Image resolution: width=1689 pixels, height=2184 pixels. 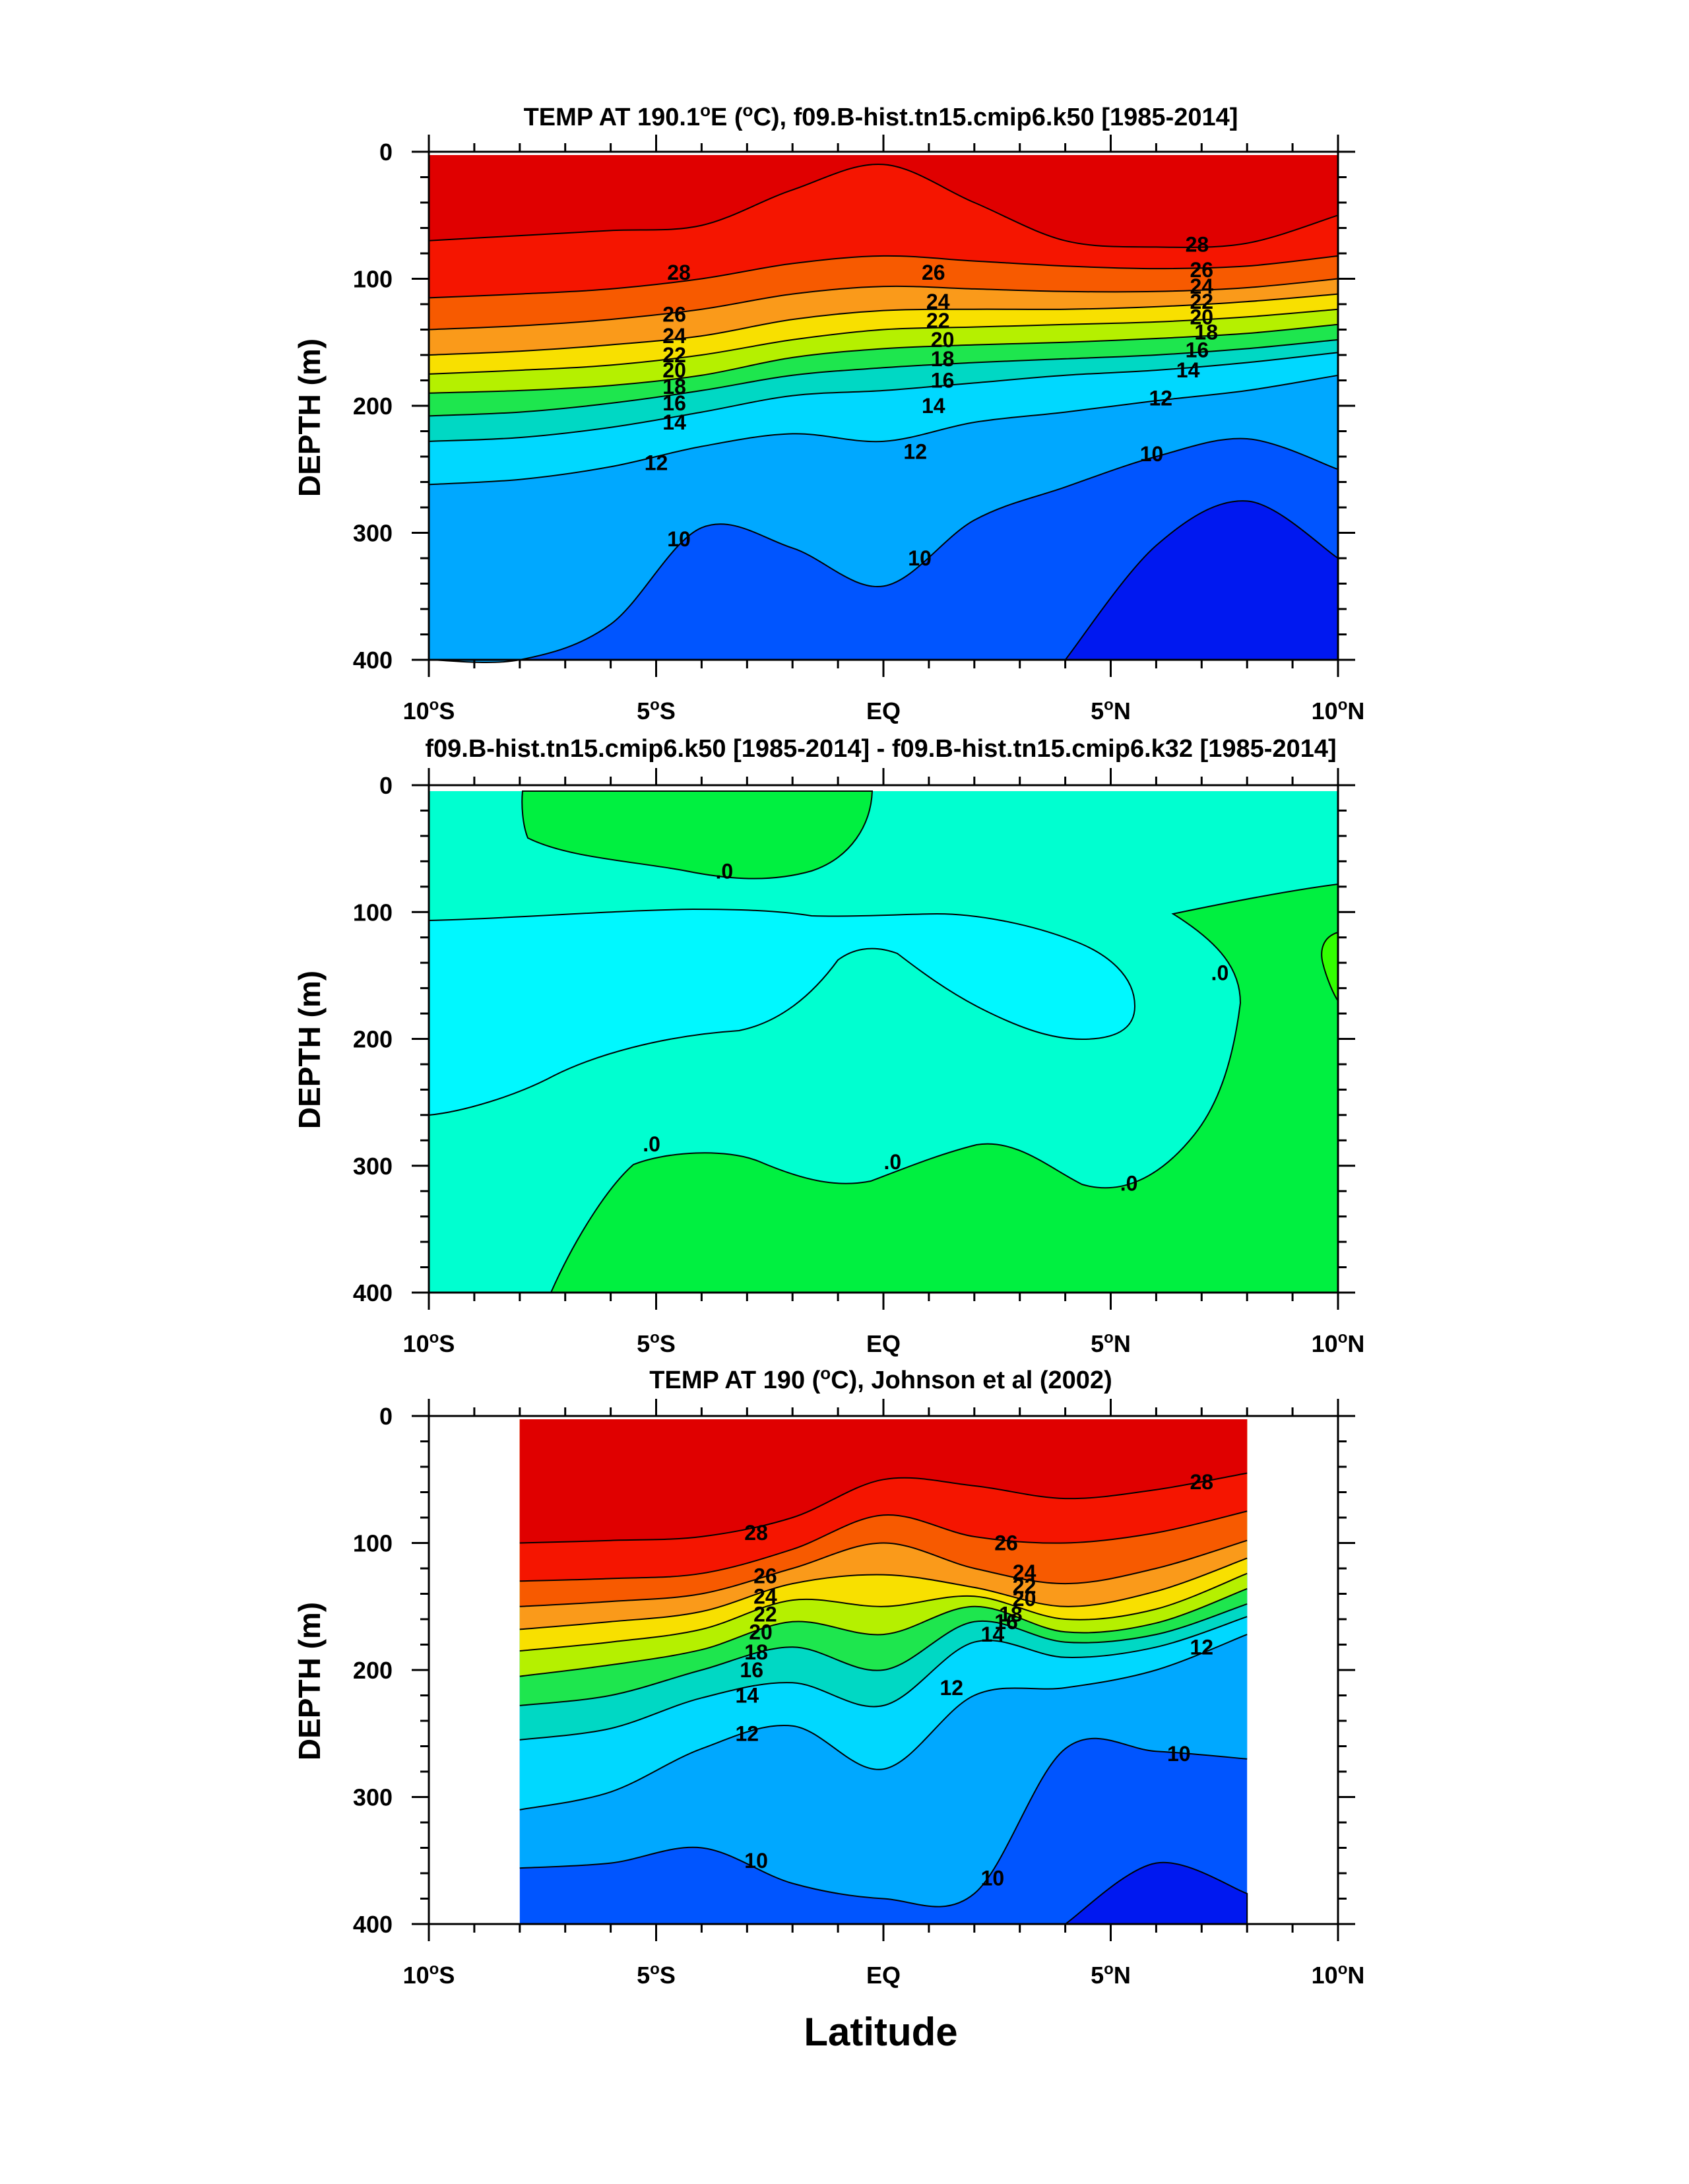 I want to click on panel2-filled-contours, so click(x=883, y=1041).